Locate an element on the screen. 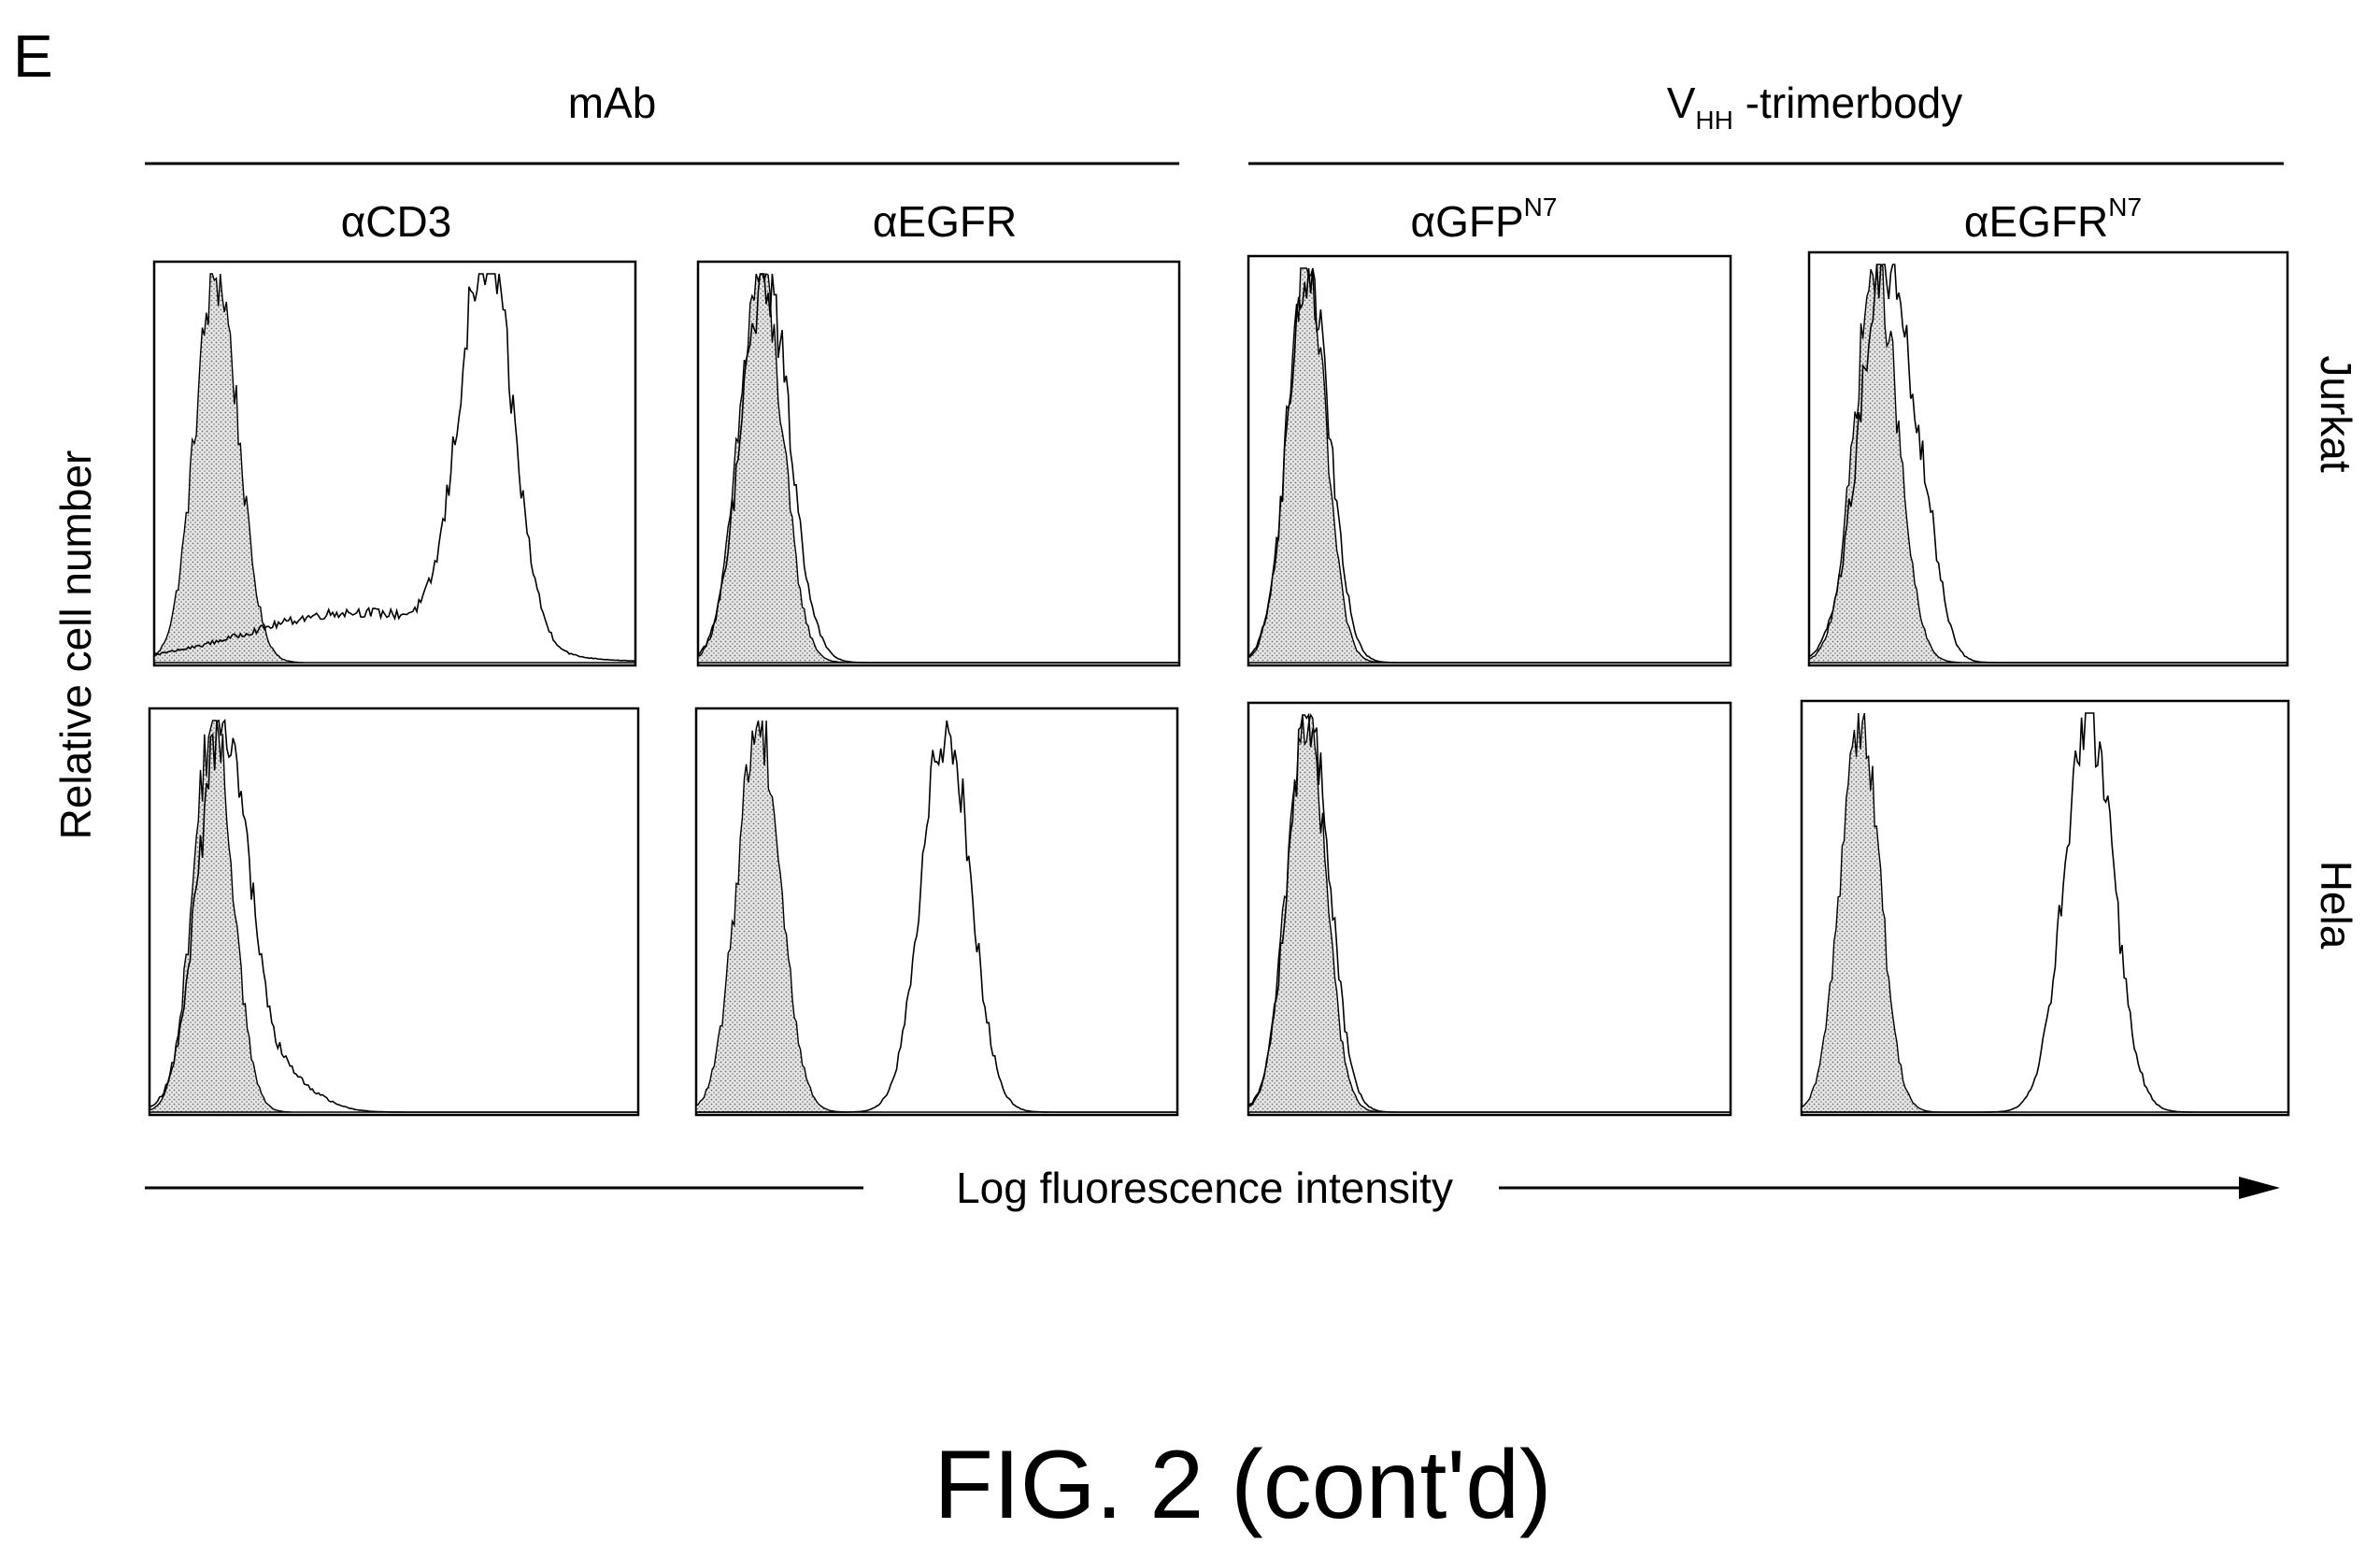  row-label-jurkat: Jurkat is located at coordinates (2336, 413).